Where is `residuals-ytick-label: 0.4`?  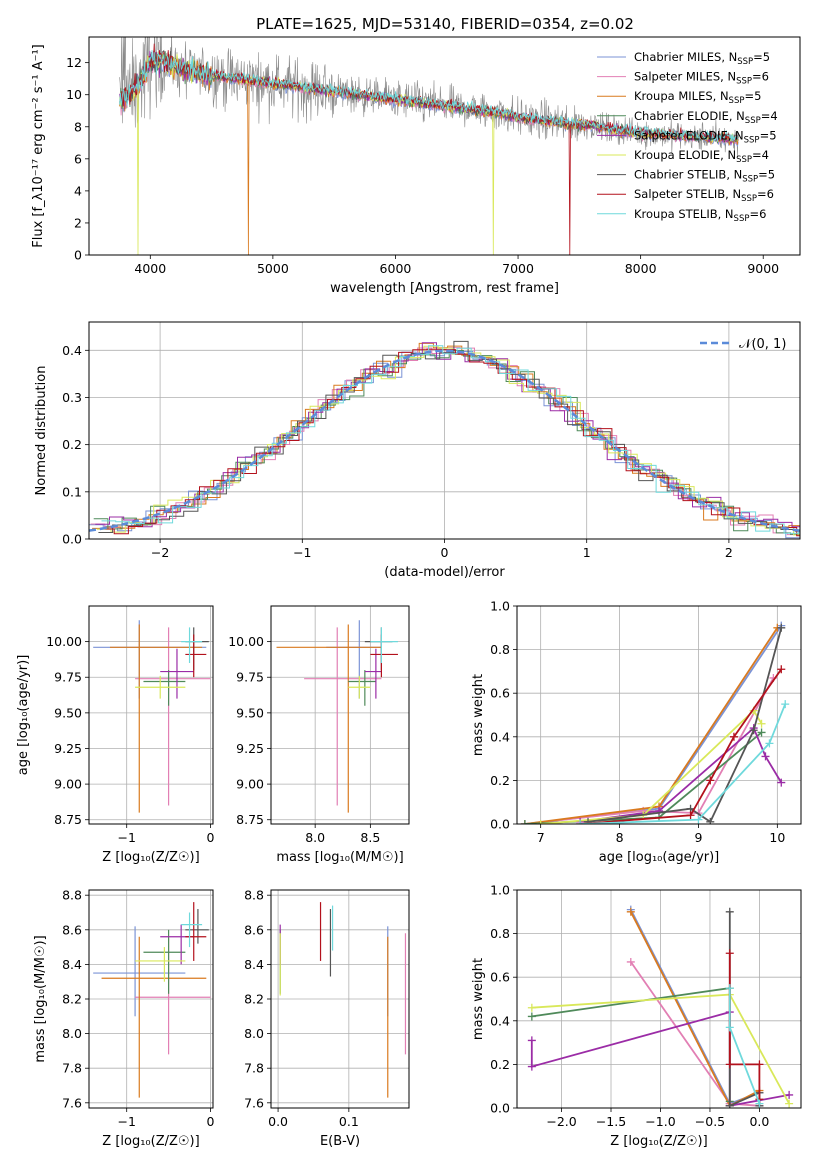
residuals-ytick-label: 0.4 is located at coordinates (72, 350).